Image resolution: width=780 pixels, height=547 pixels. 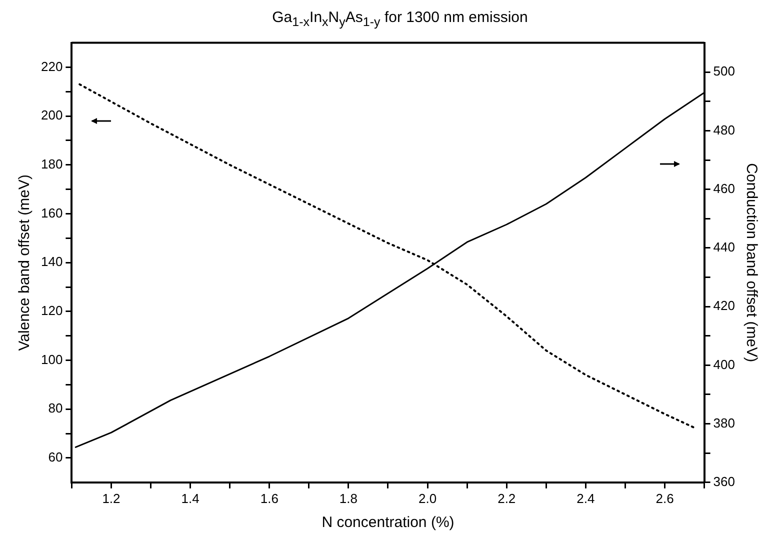 I want to click on y-tick-label: 220, so click(x=51, y=66).